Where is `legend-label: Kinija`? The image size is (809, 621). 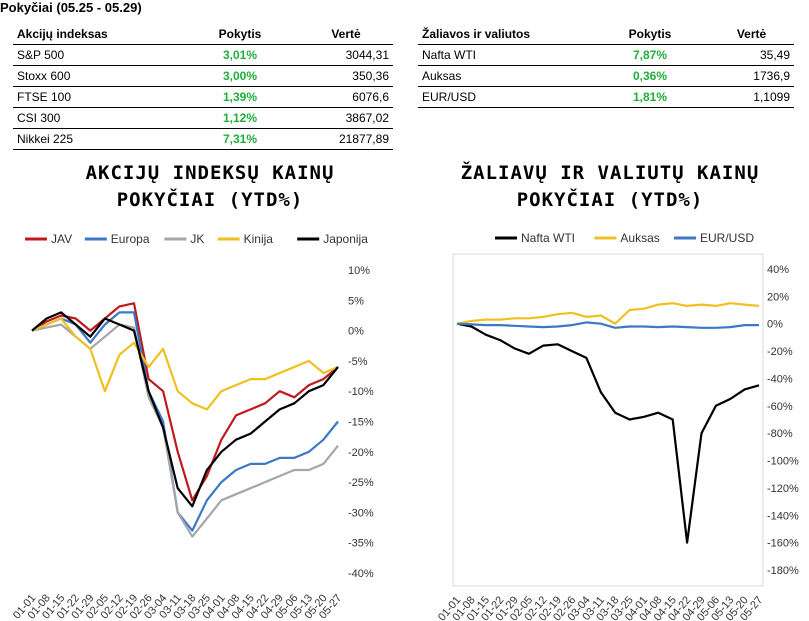 legend-label: Kinija is located at coordinates (259, 239).